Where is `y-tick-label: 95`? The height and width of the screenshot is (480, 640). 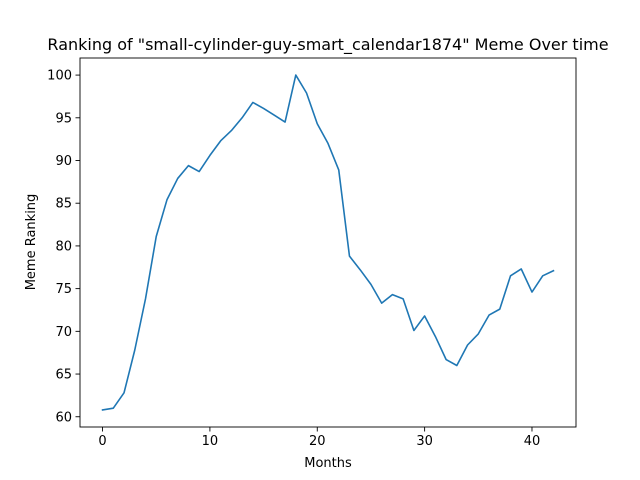 y-tick-label: 95 is located at coordinates (63, 118).